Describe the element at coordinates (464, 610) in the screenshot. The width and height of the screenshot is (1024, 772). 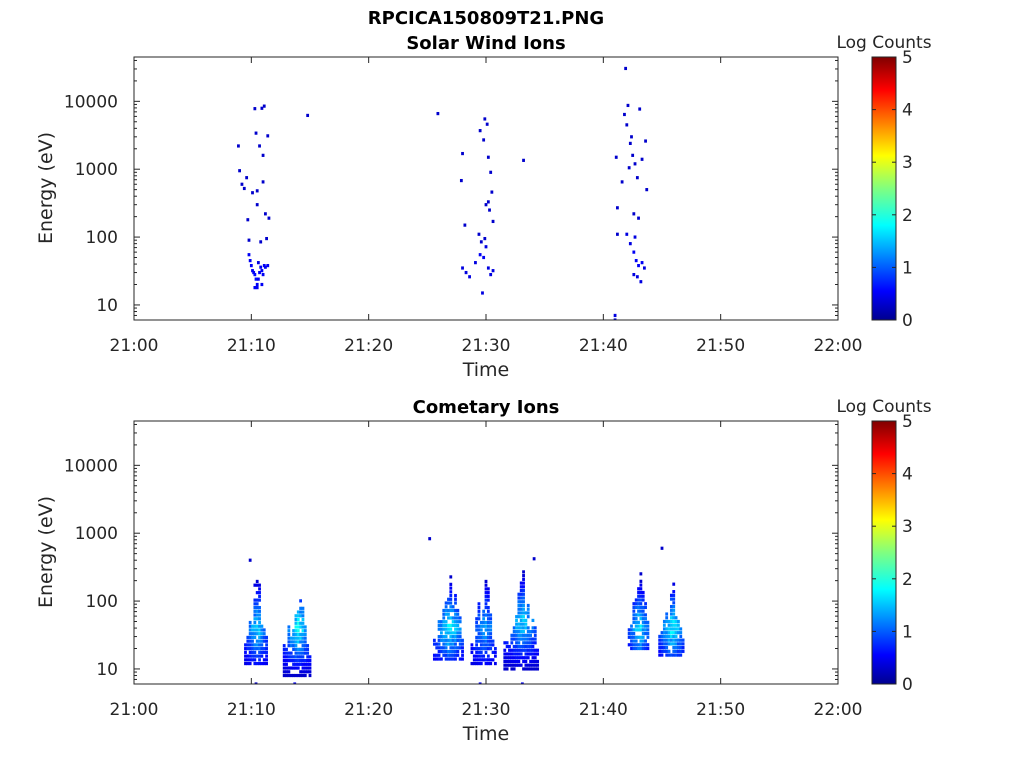
I see `spectrogram-cells` at that location.